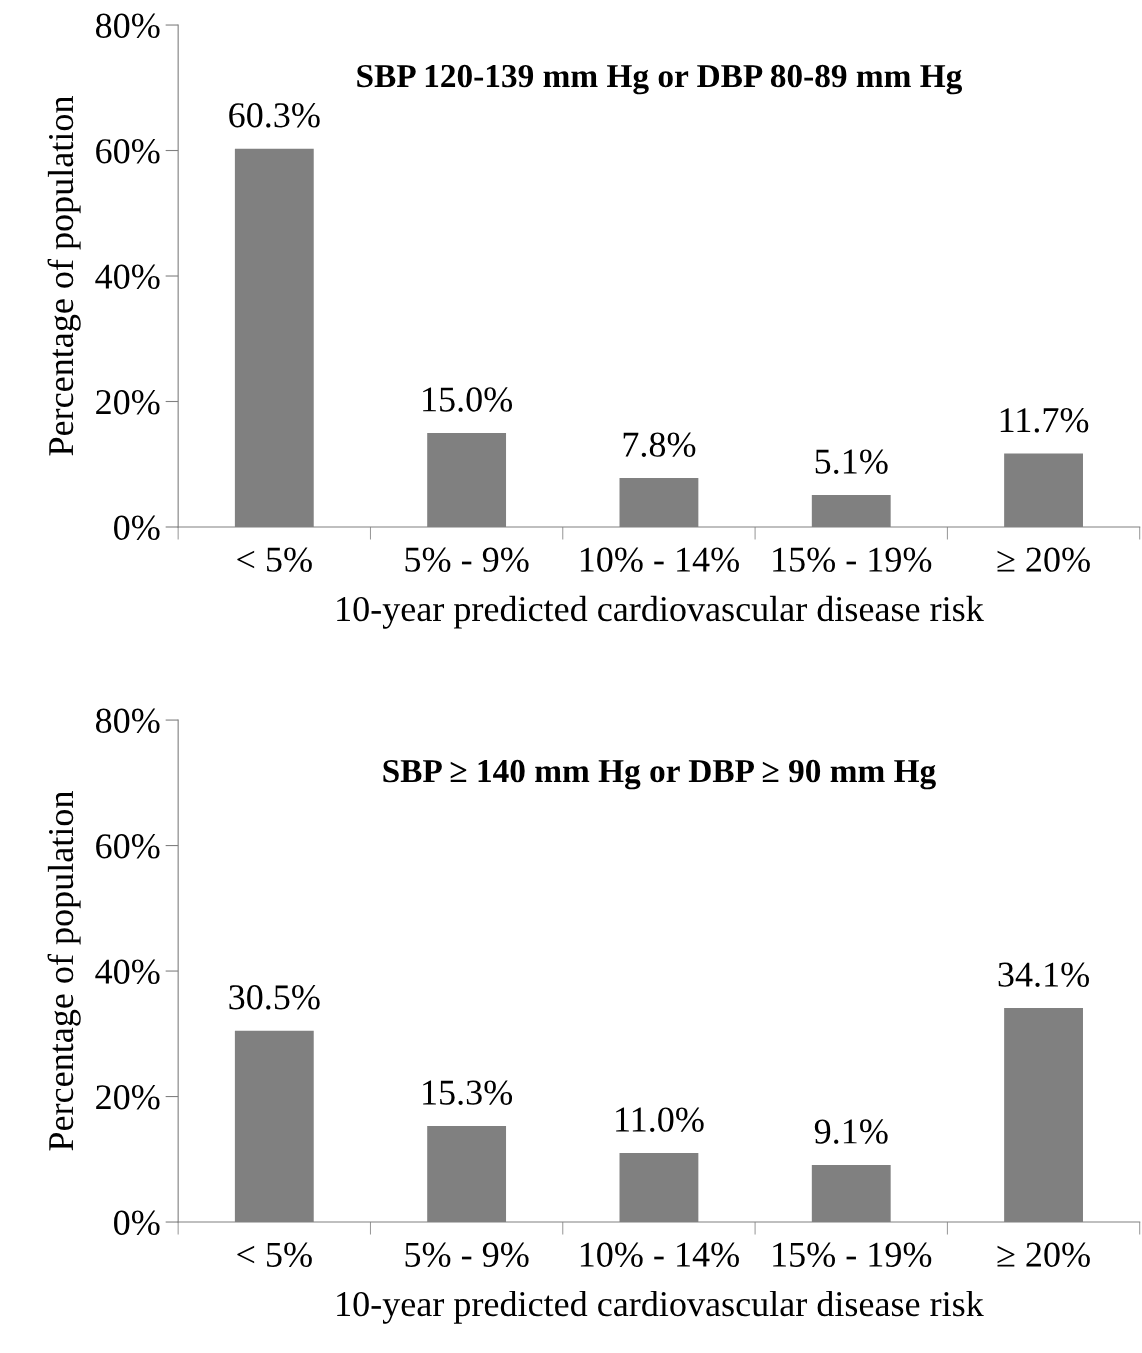  I want to click on data-label: 11.0%, so click(660, 1119).